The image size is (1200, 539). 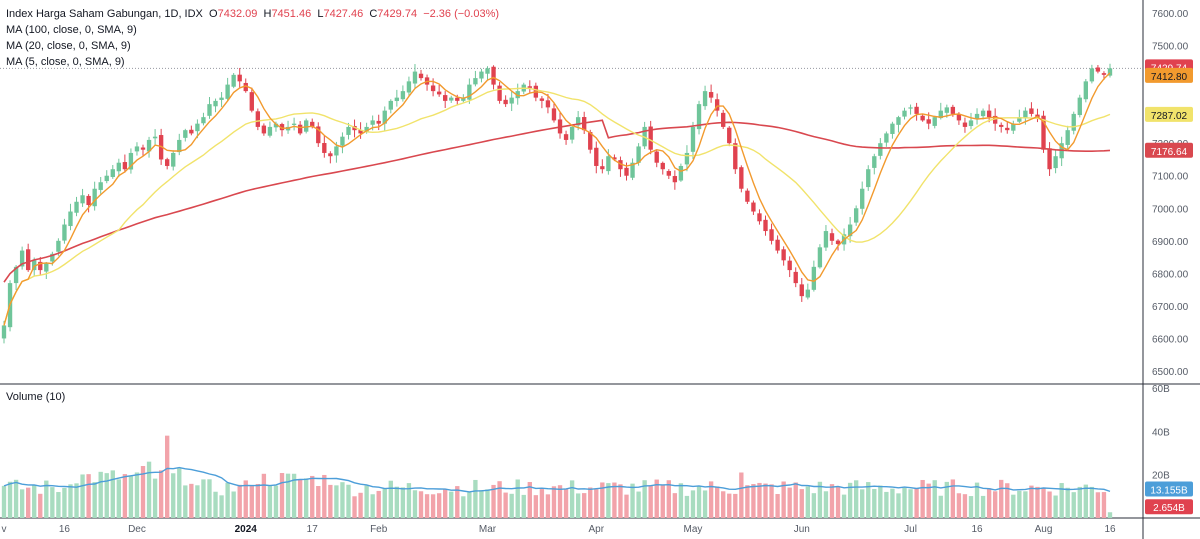 What do you see at coordinates (71, 30) in the screenshot?
I see `ma100-legend: MA (100, close, 0, SMA, 9)` at bounding box center [71, 30].